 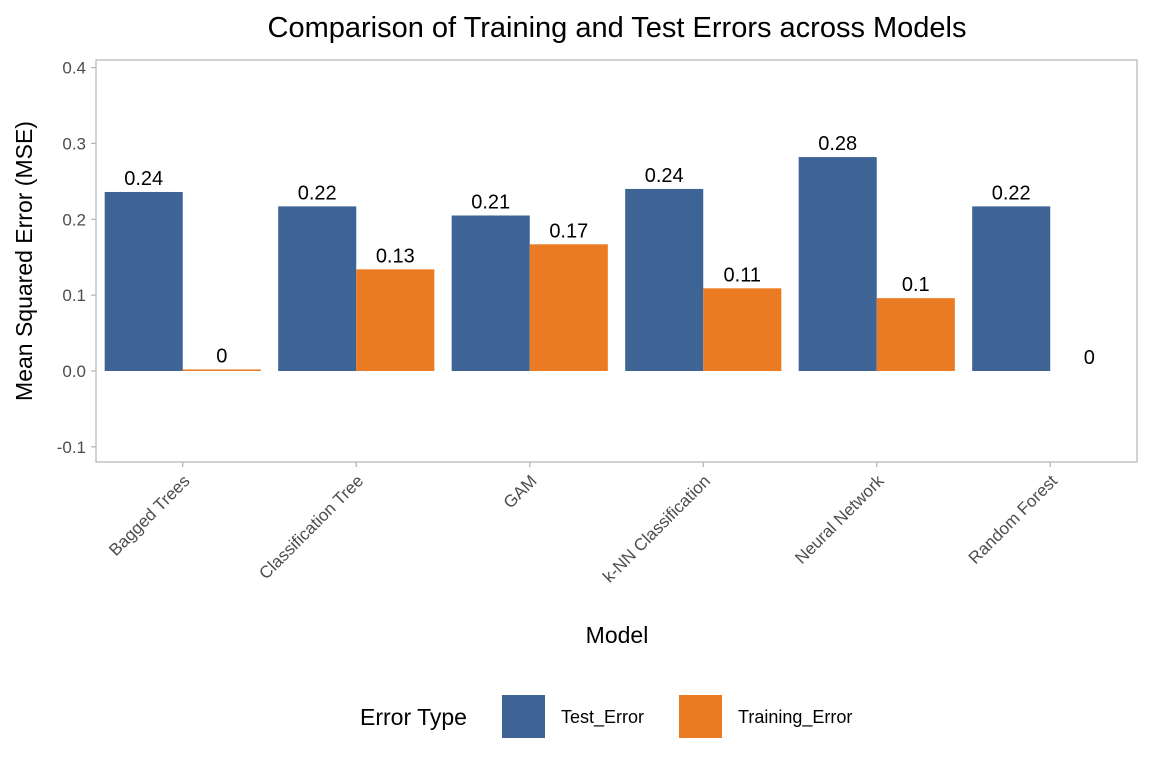 I want to click on y-tick-label: 0.4, so click(x=74, y=68).